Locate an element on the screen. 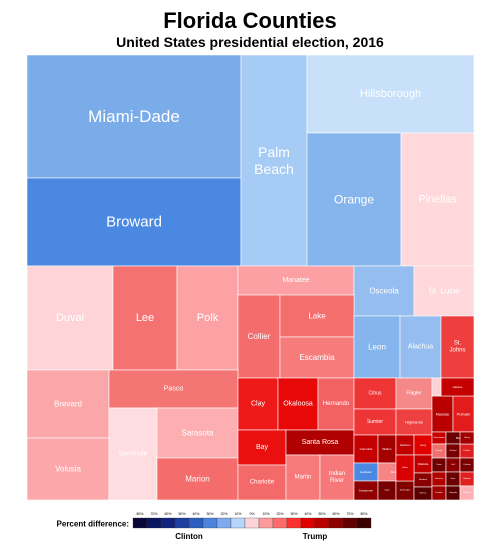 The image size is (500, 552). county-label-liberty: Liberty is located at coordinates (467, 437).